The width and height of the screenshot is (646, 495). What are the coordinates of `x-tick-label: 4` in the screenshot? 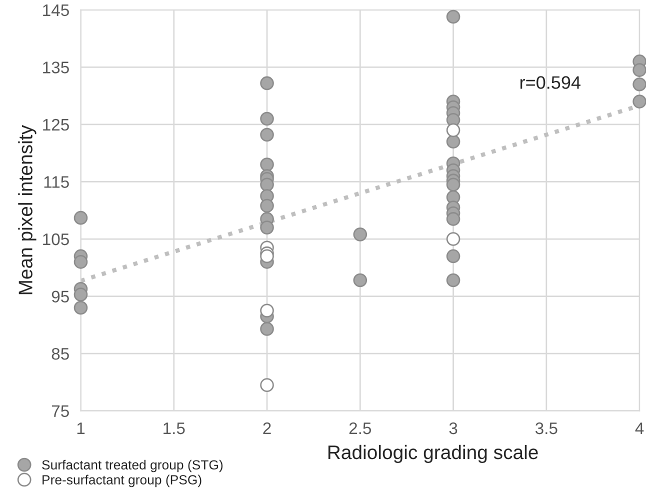 It's located at (639, 428).